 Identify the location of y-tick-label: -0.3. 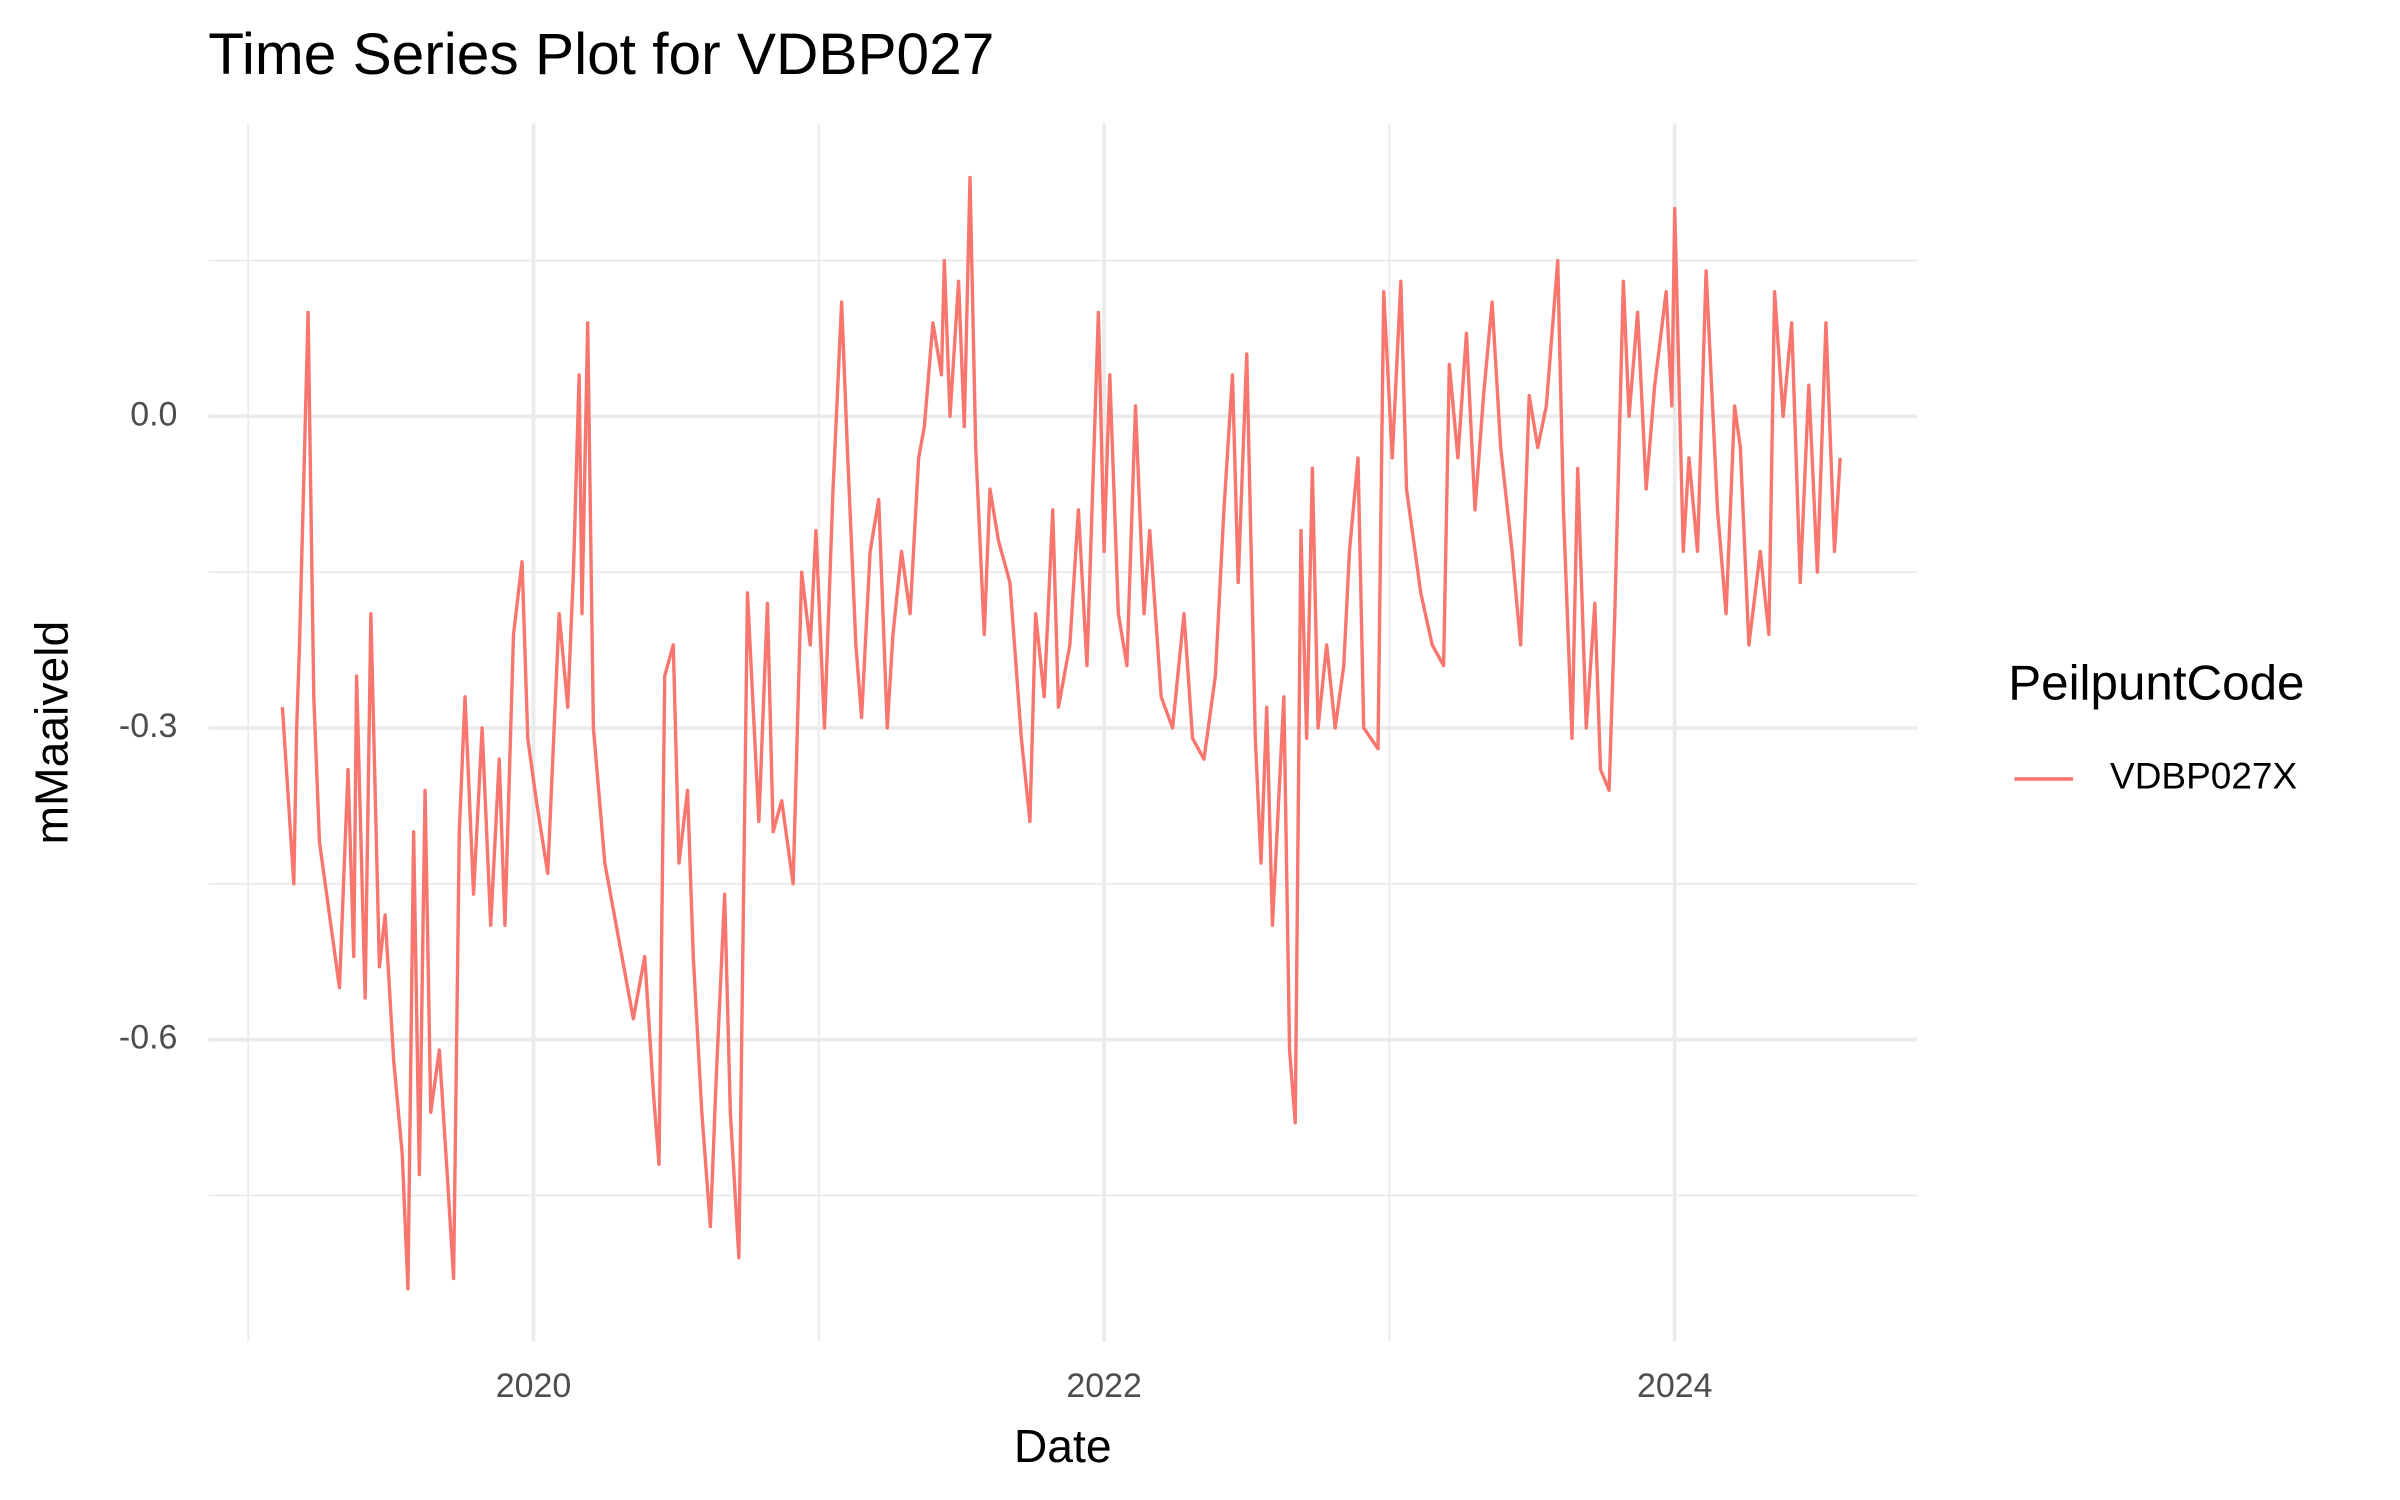
(148, 726).